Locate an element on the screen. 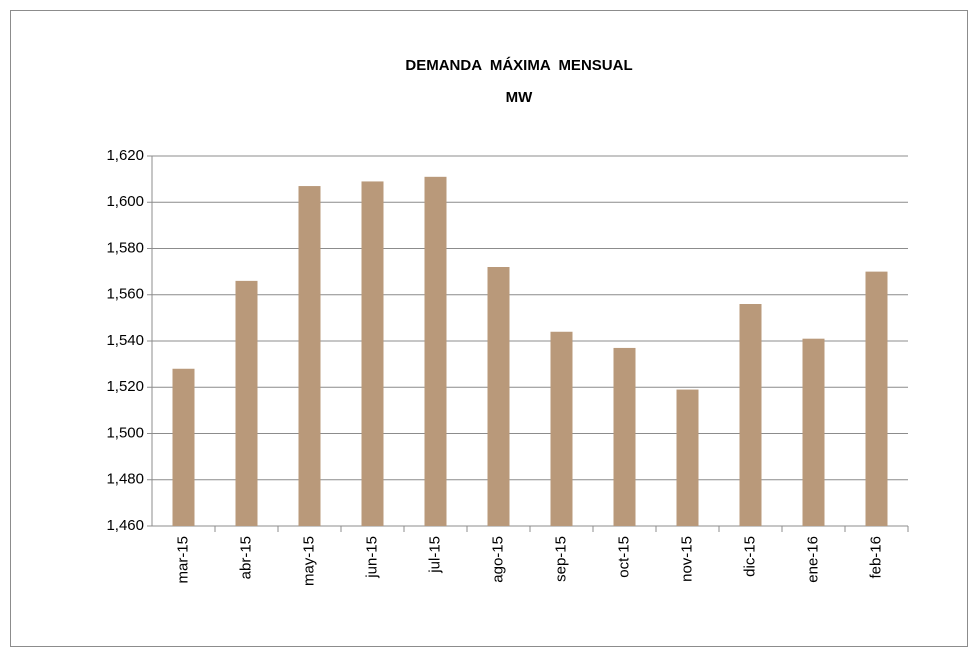  x-tick-label: mar-15 is located at coordinates (182, 560).